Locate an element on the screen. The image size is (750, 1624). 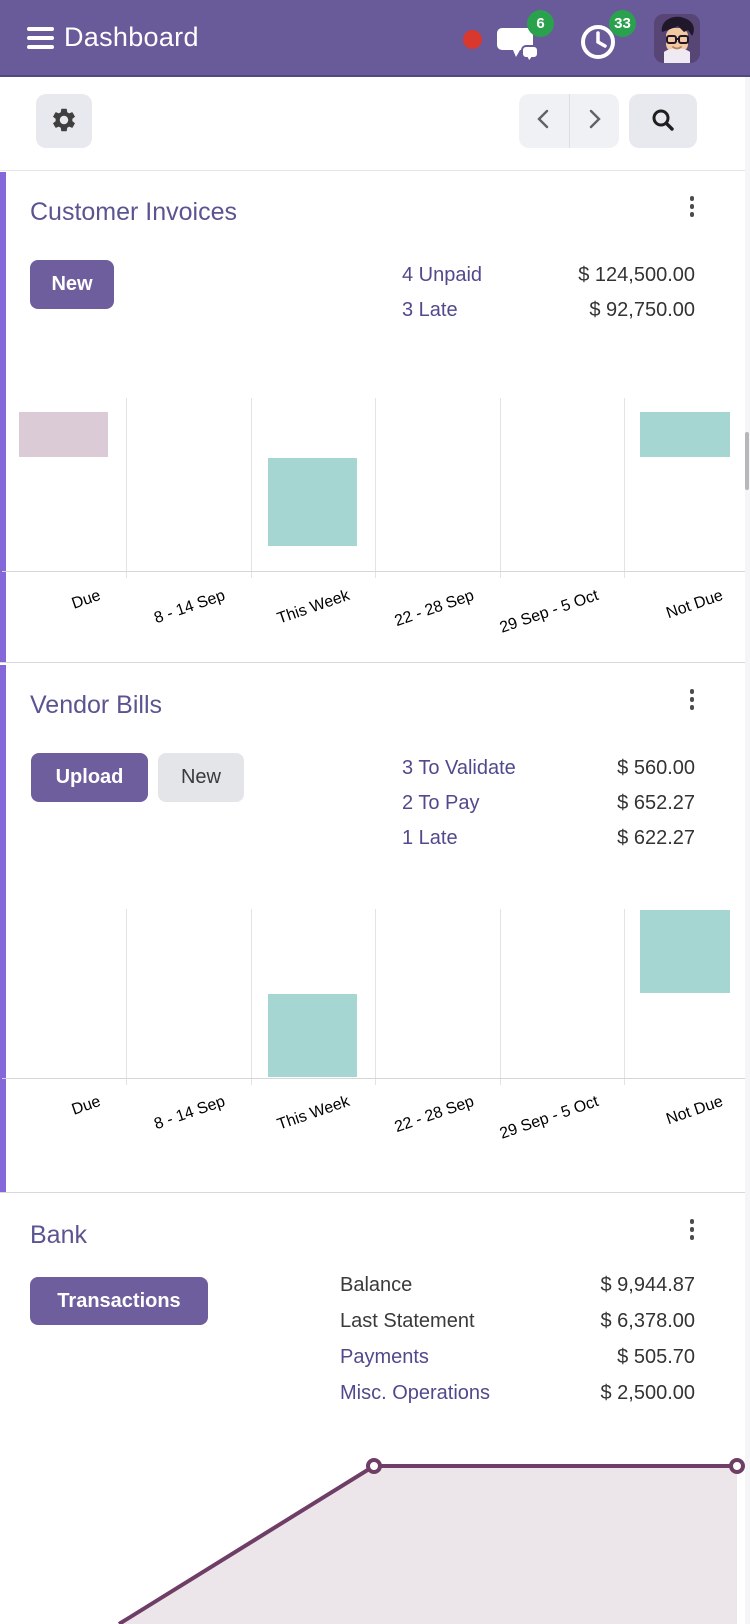
bar-due is located at coordinates (63, 434).